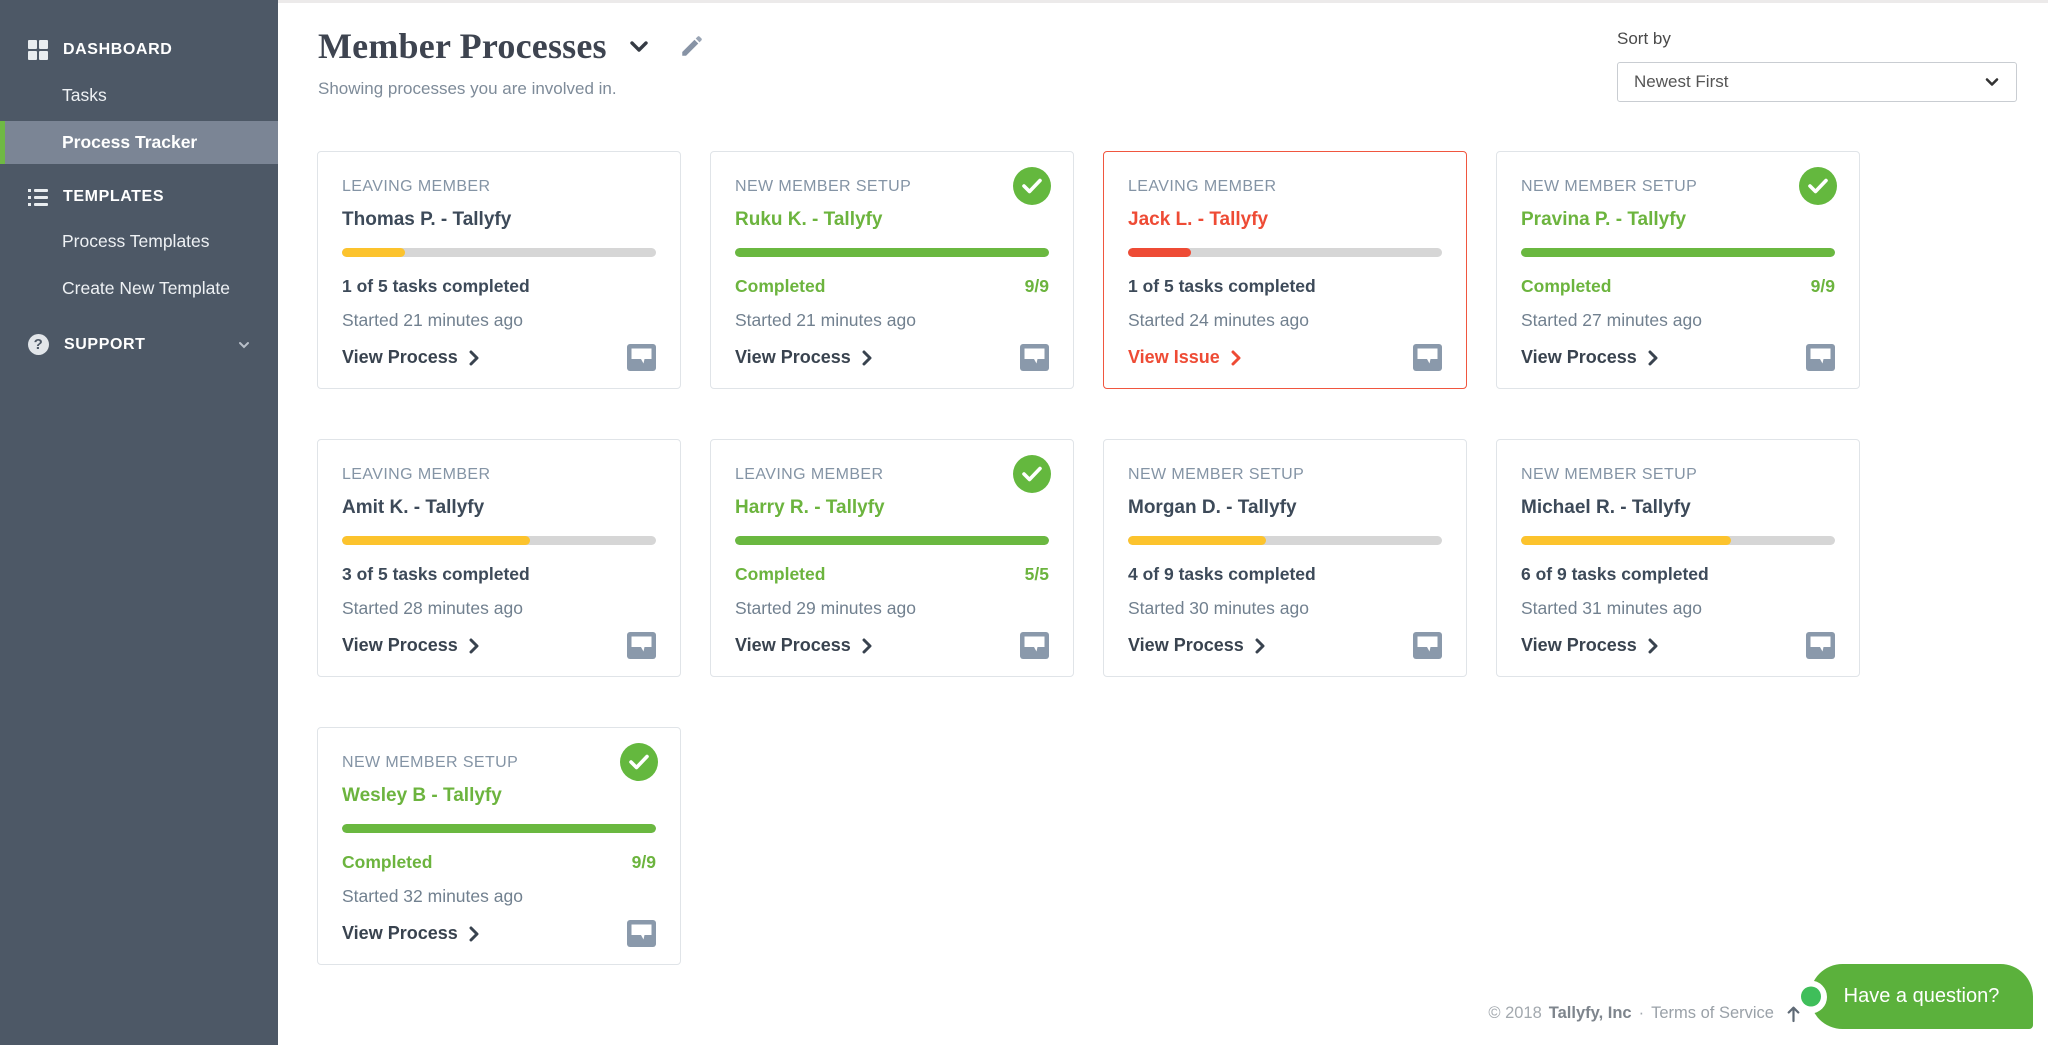  Describe the element at coordinates (38, 344) in the screenshot. I see `question-icon: ?` at that location.